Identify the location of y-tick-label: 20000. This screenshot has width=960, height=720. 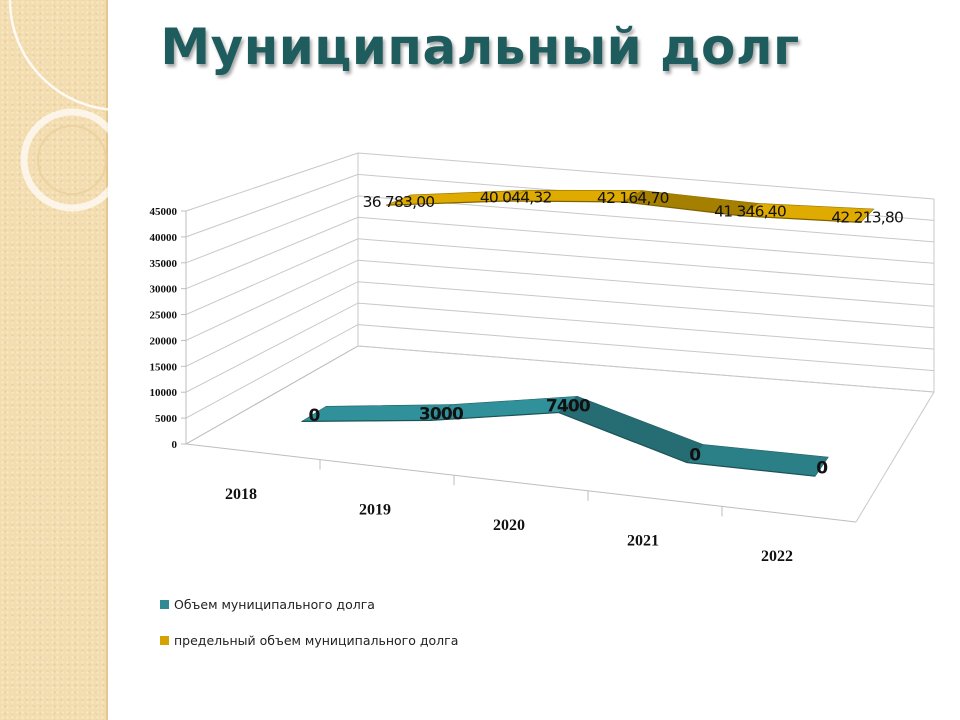
(164, 341).